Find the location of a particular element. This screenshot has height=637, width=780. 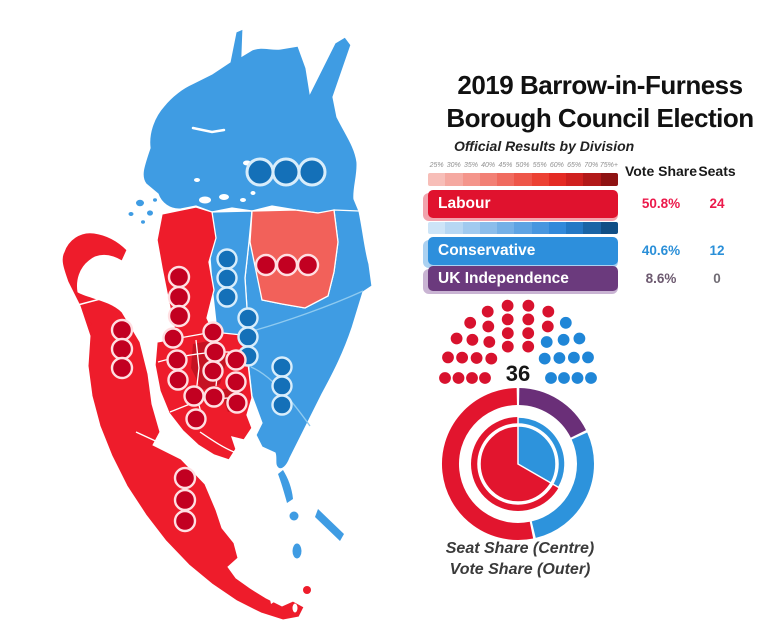

map-river-line is located at coordinates (208, 130).